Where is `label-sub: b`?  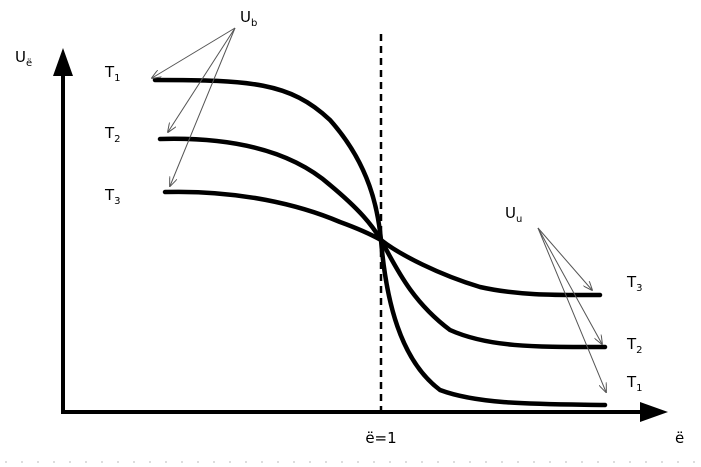 label-sub: b is located at coordinates (254, 23).